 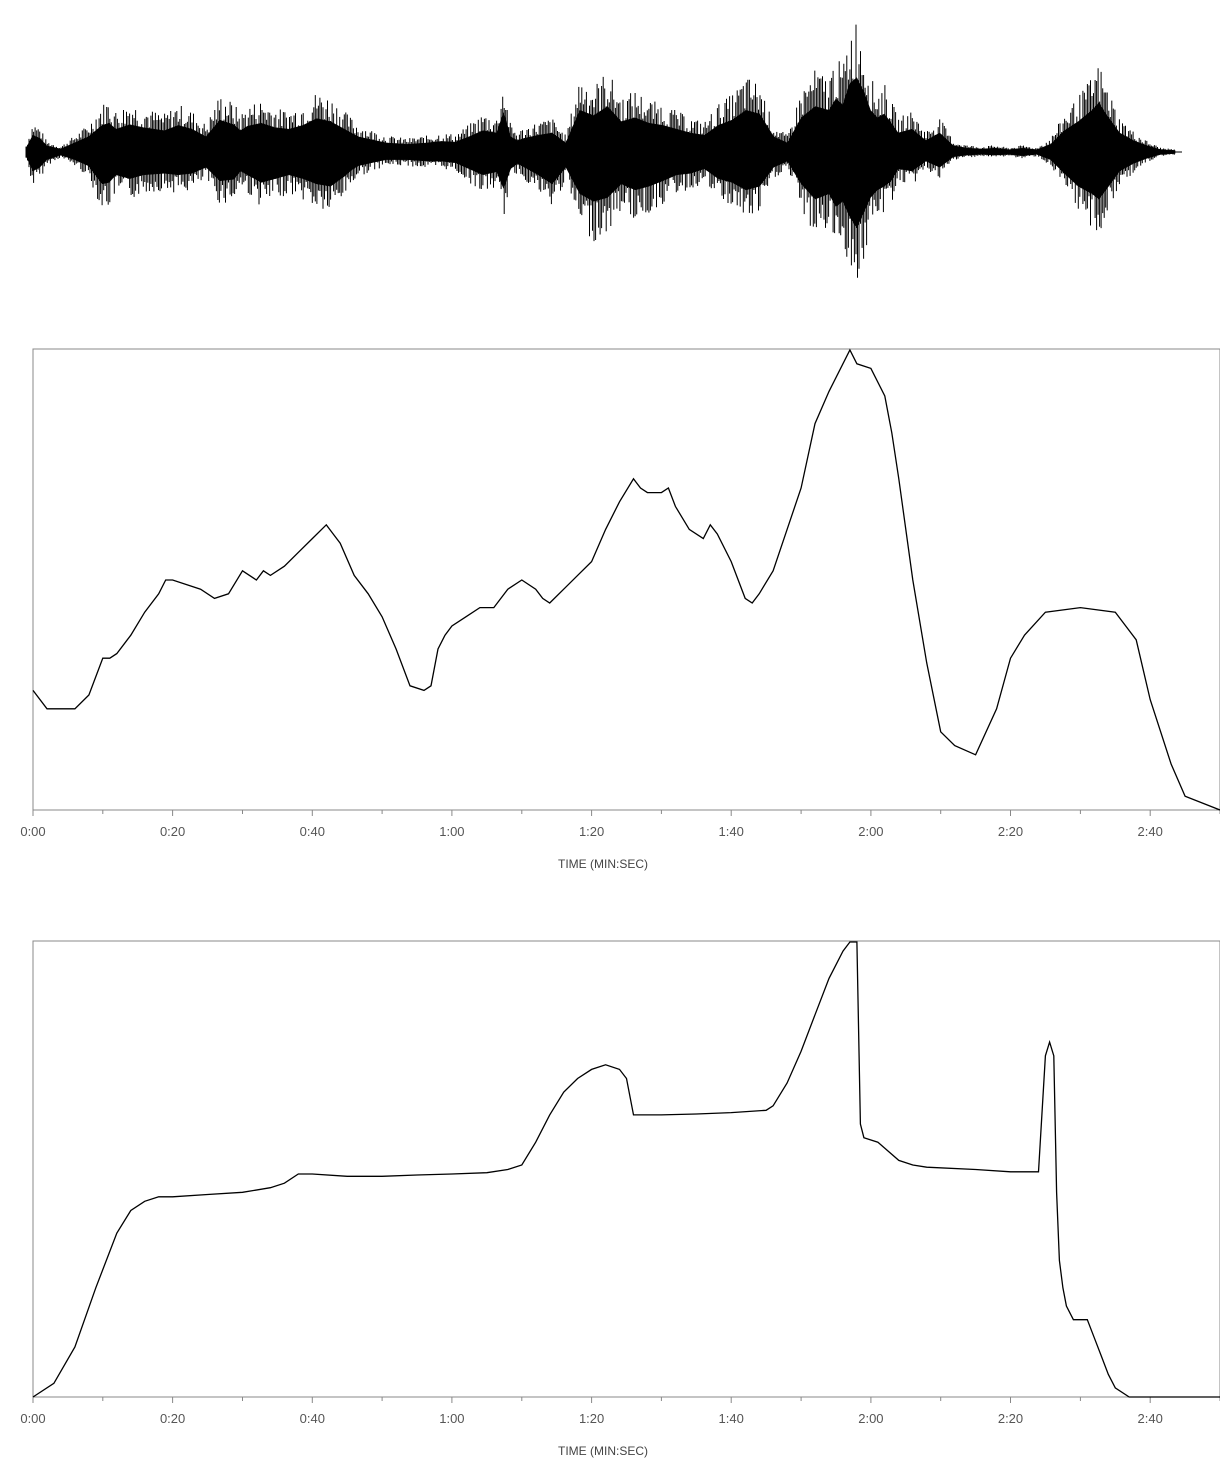 I want to click on x-axis-title-2: TIME (MIN:SEC), so click(x=603, y=864).